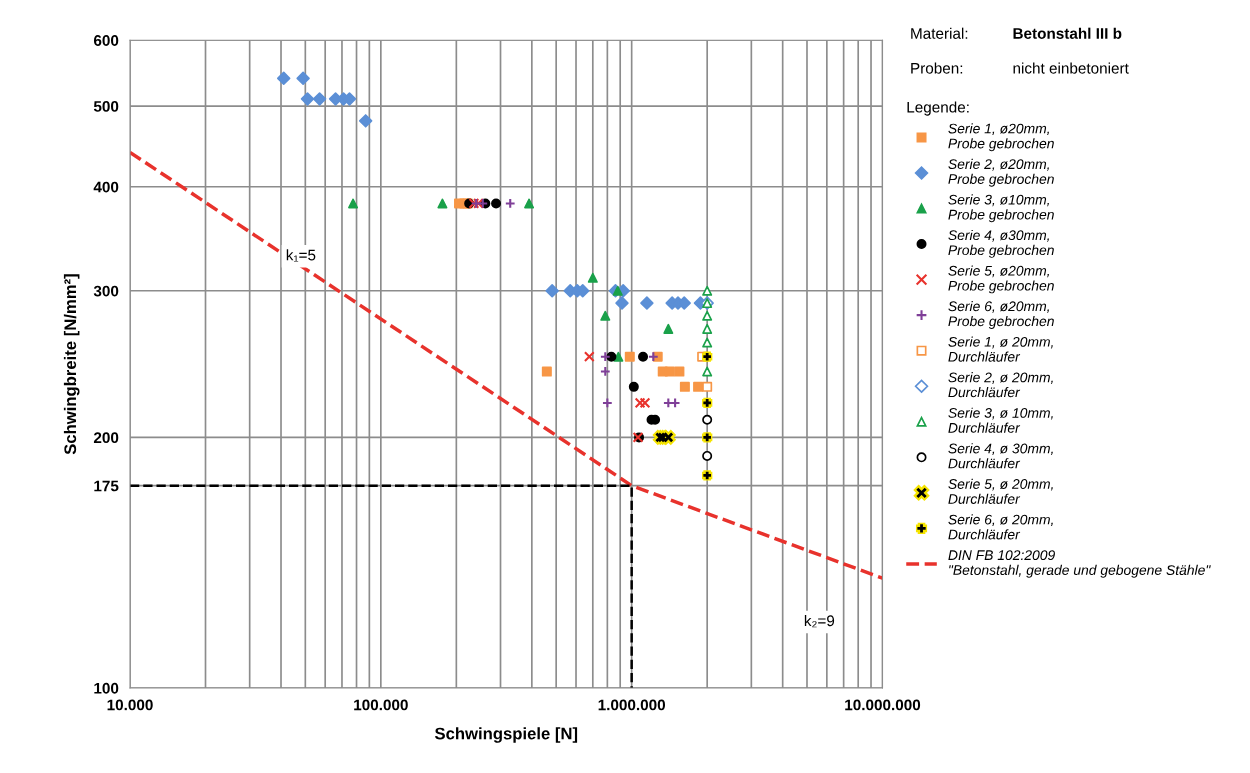 The height and width of the screenshot is (773, 1250). Describe the element at coordinates (1000, 385) in the screenshot. I see `legend-label: Serie 2, ø 20mm, Durchläufer` at that location.